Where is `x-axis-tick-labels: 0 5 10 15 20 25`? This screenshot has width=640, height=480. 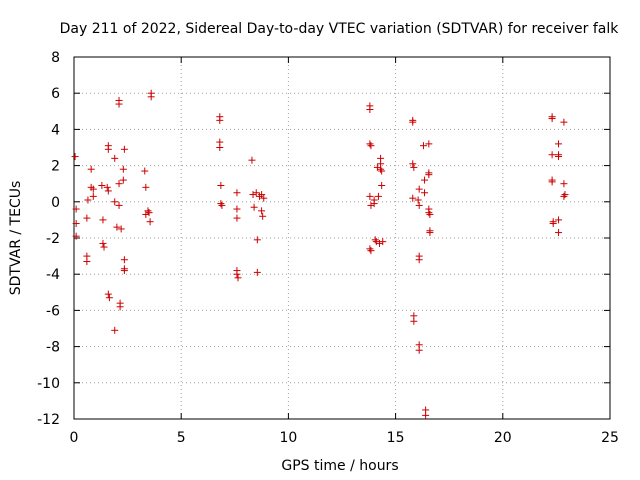 x-axis-tick-labels: 0 5 10 15 20 25 is located at coordinates (344, 438).